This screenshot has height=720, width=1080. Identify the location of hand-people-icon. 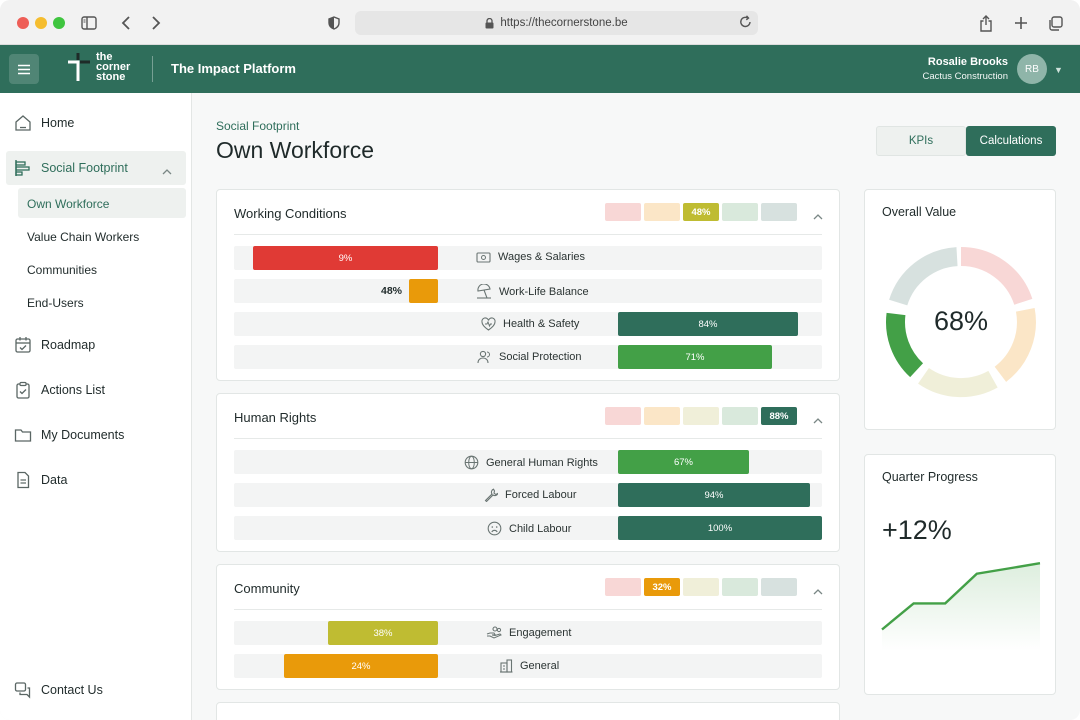
(494, 632).